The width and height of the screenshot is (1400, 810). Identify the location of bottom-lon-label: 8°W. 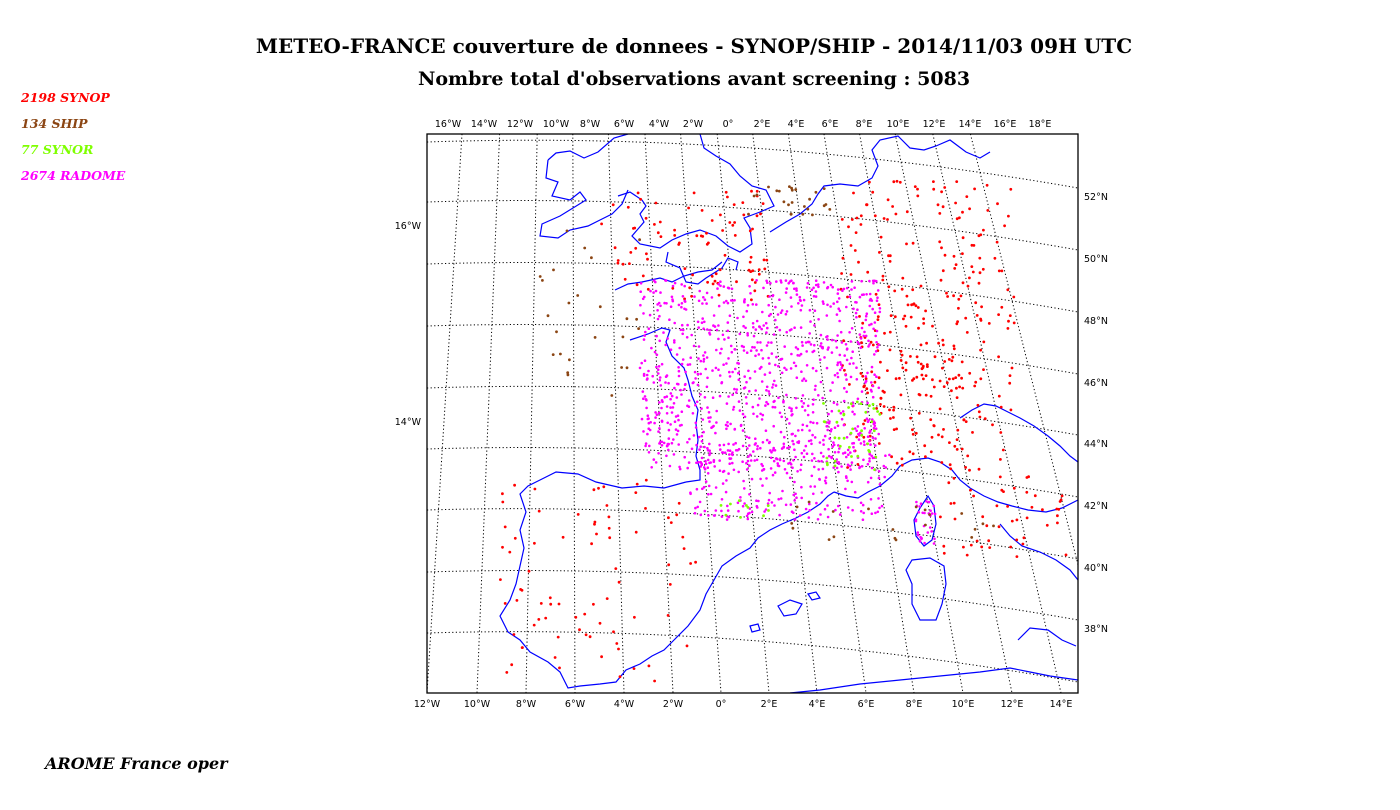
(526, 704).